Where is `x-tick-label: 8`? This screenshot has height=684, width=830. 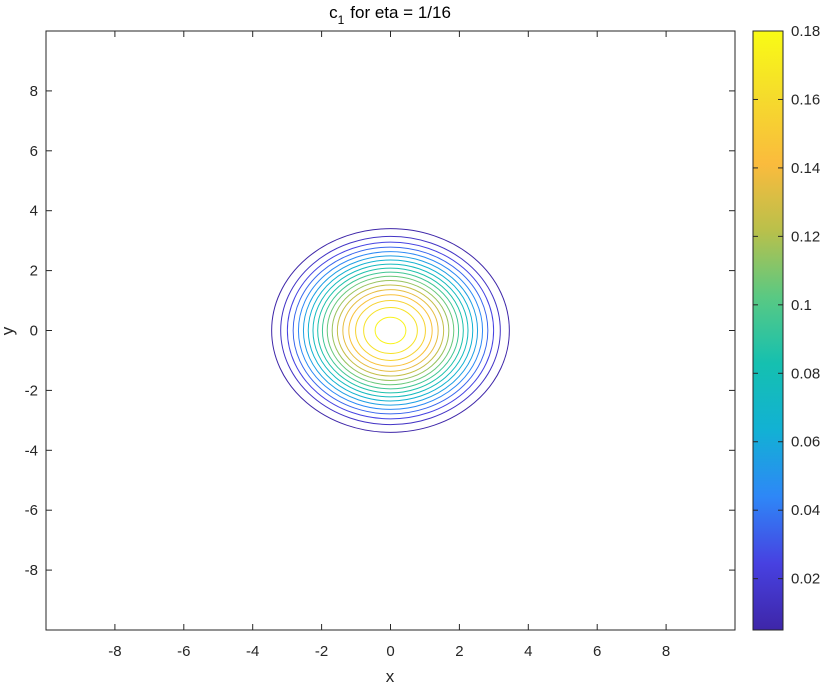
x-tick-label: 8 is located at coordinates (666, 651).